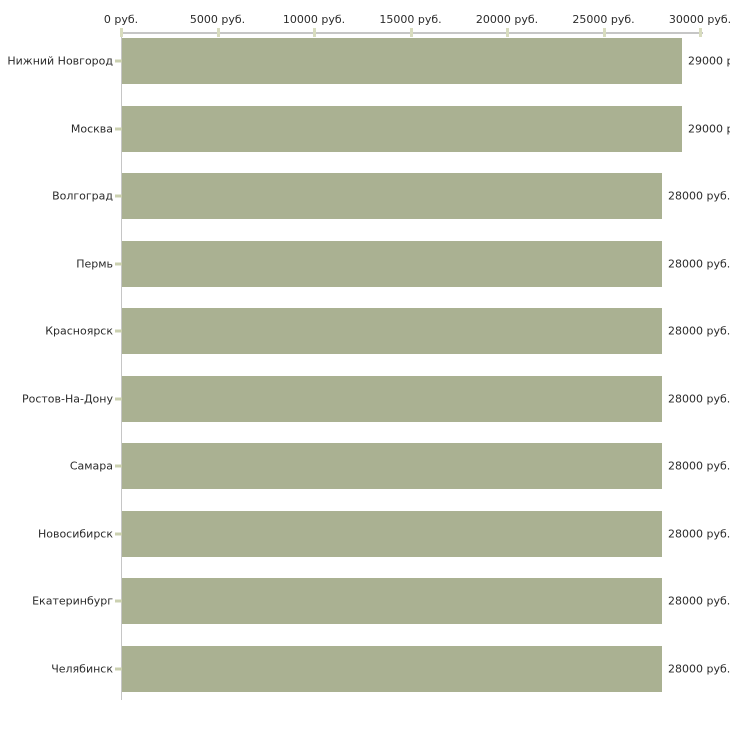 The height and width of the screenshot is (730, 730). Describe the element at coordinates (91, 466) in the screenshot. I see `category-label: Самара` at that location.